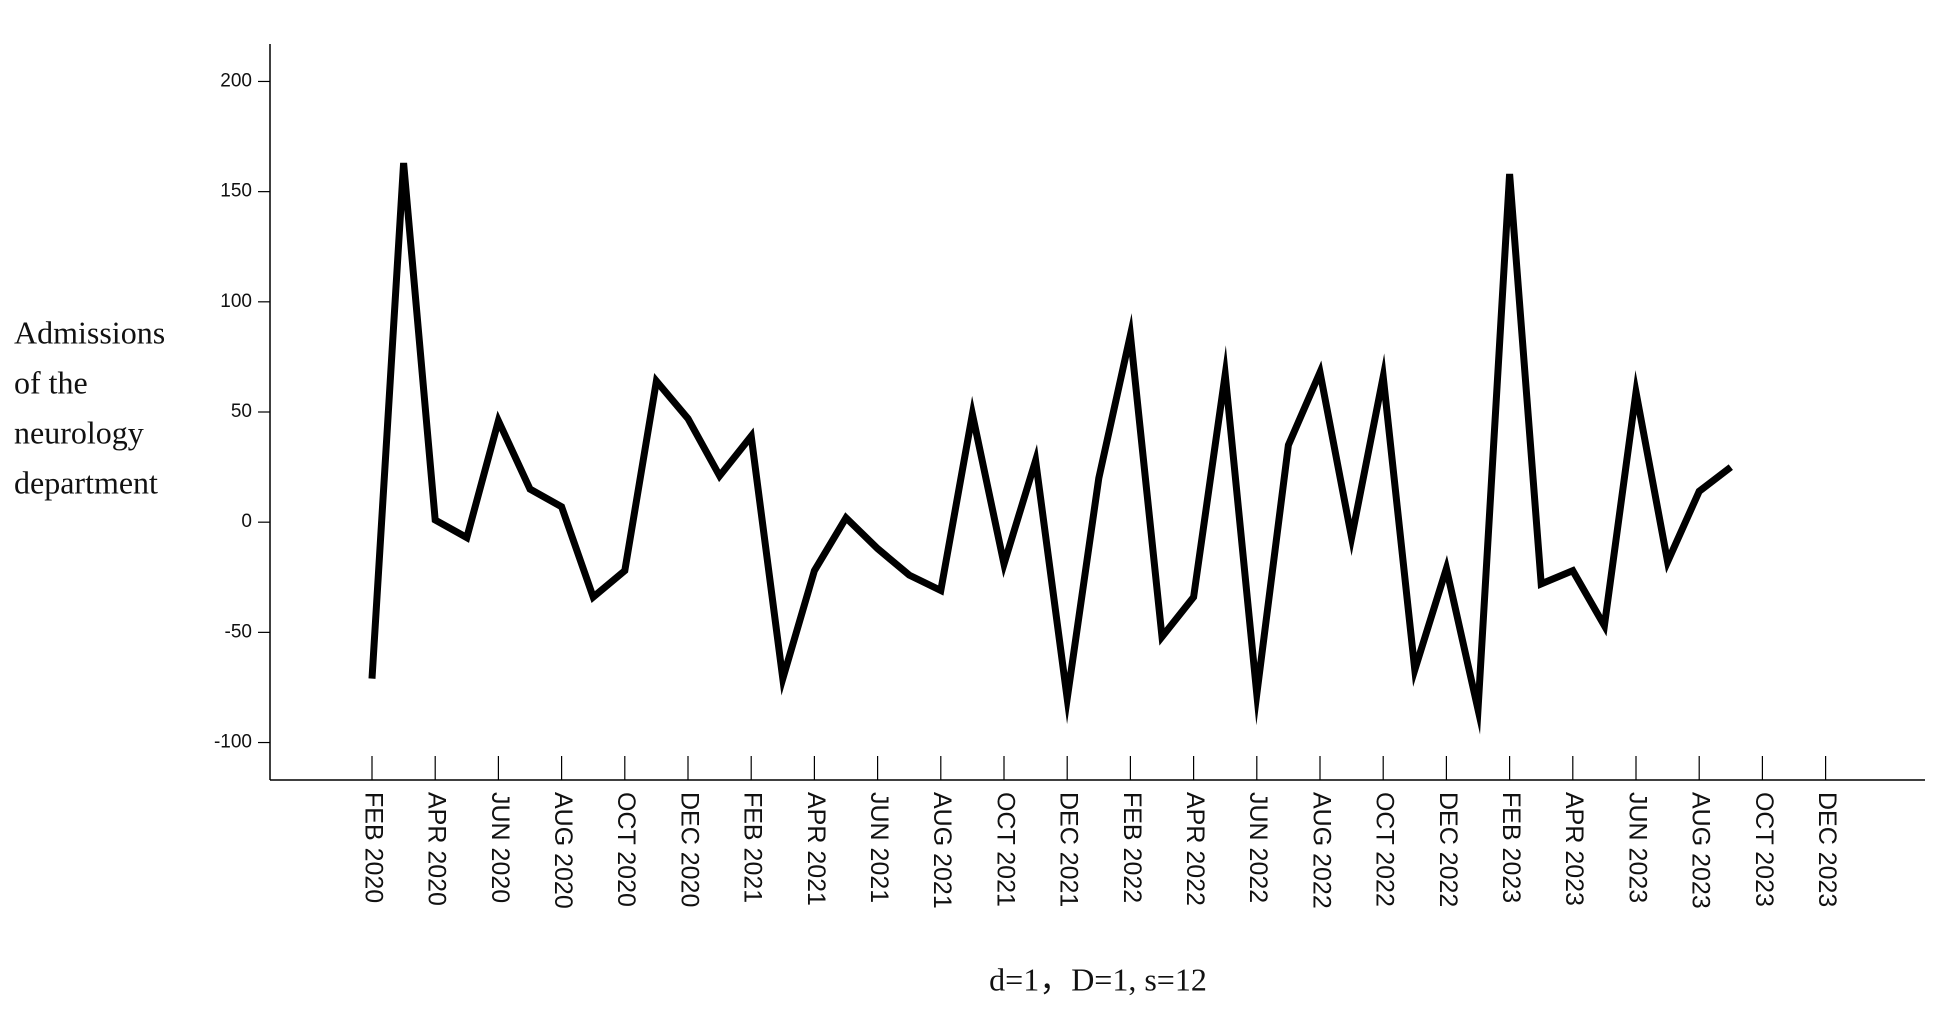  Describe the element at coordinates (1132, 847) in the screenshot. I see `x-tick-label: FEB 2022` at that location.